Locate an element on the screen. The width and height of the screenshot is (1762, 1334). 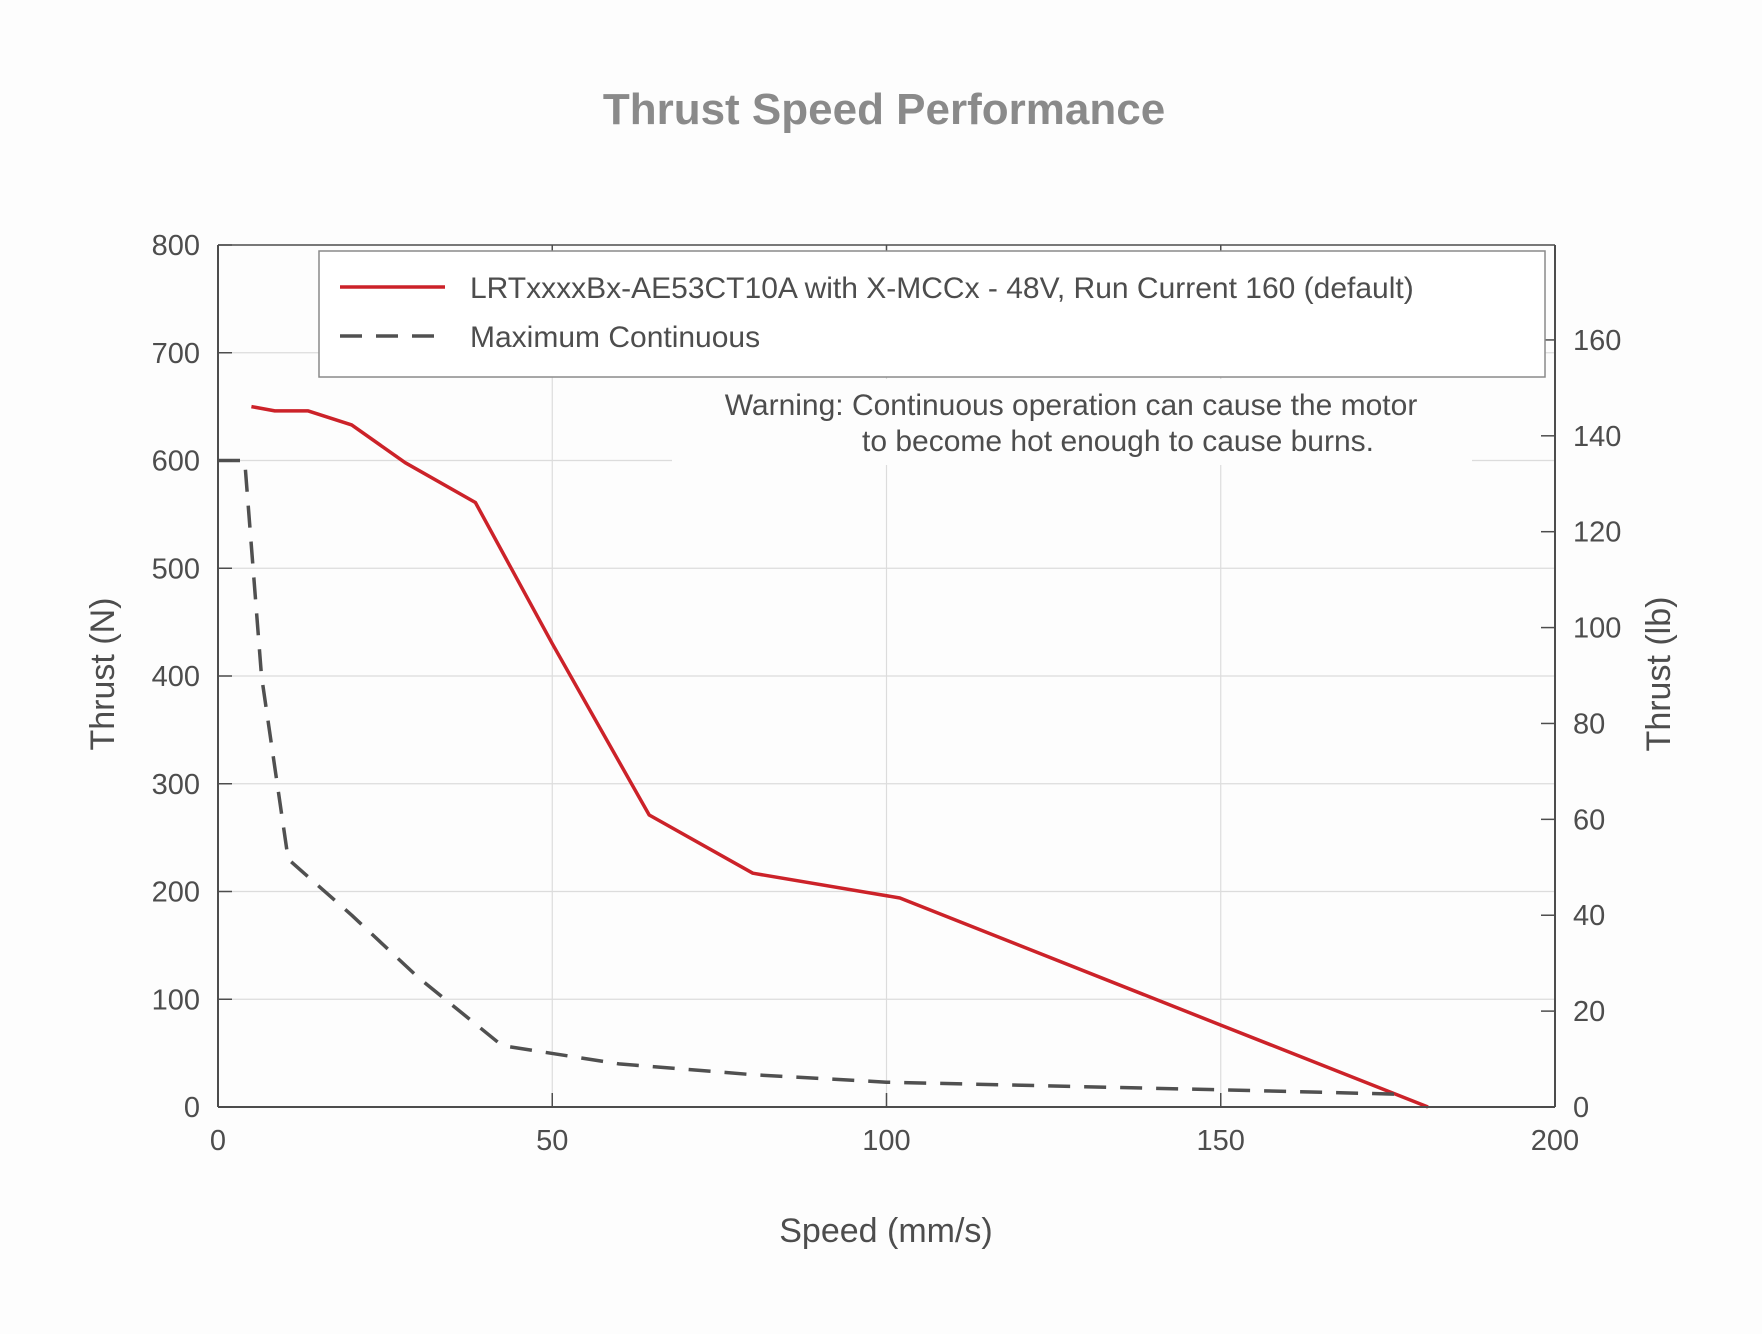
y-tick-label-100: 100 is located at coordinates (176, 1000).